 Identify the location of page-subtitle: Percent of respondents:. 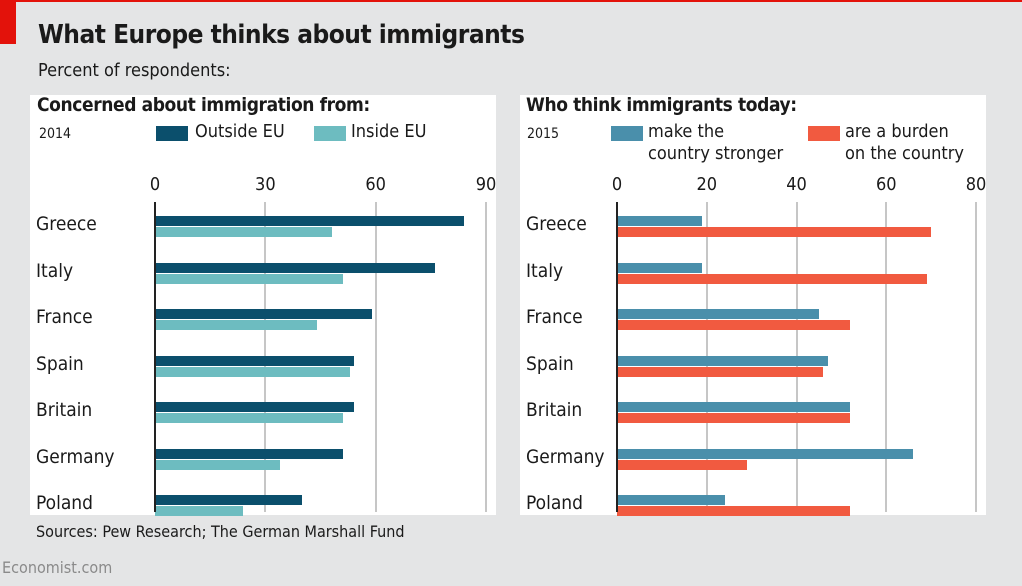
(134, 70).